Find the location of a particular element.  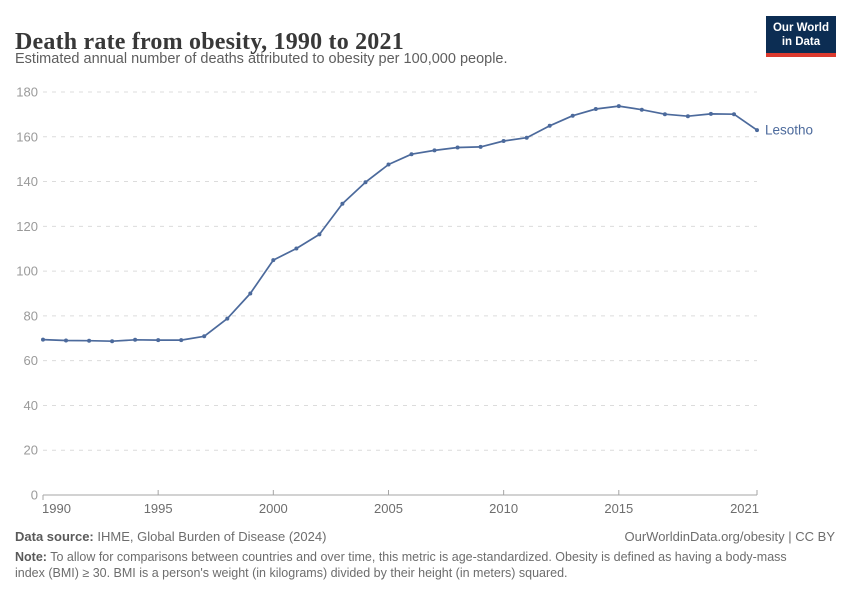

y-tick-label: 60 is located at coordinates (31, 360).